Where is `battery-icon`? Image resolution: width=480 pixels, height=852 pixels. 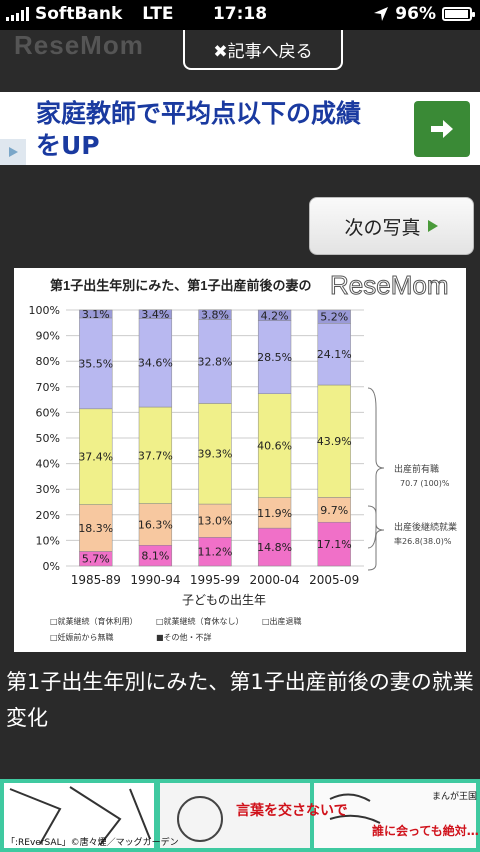
battery-icon is located at coordinates (458, 14).